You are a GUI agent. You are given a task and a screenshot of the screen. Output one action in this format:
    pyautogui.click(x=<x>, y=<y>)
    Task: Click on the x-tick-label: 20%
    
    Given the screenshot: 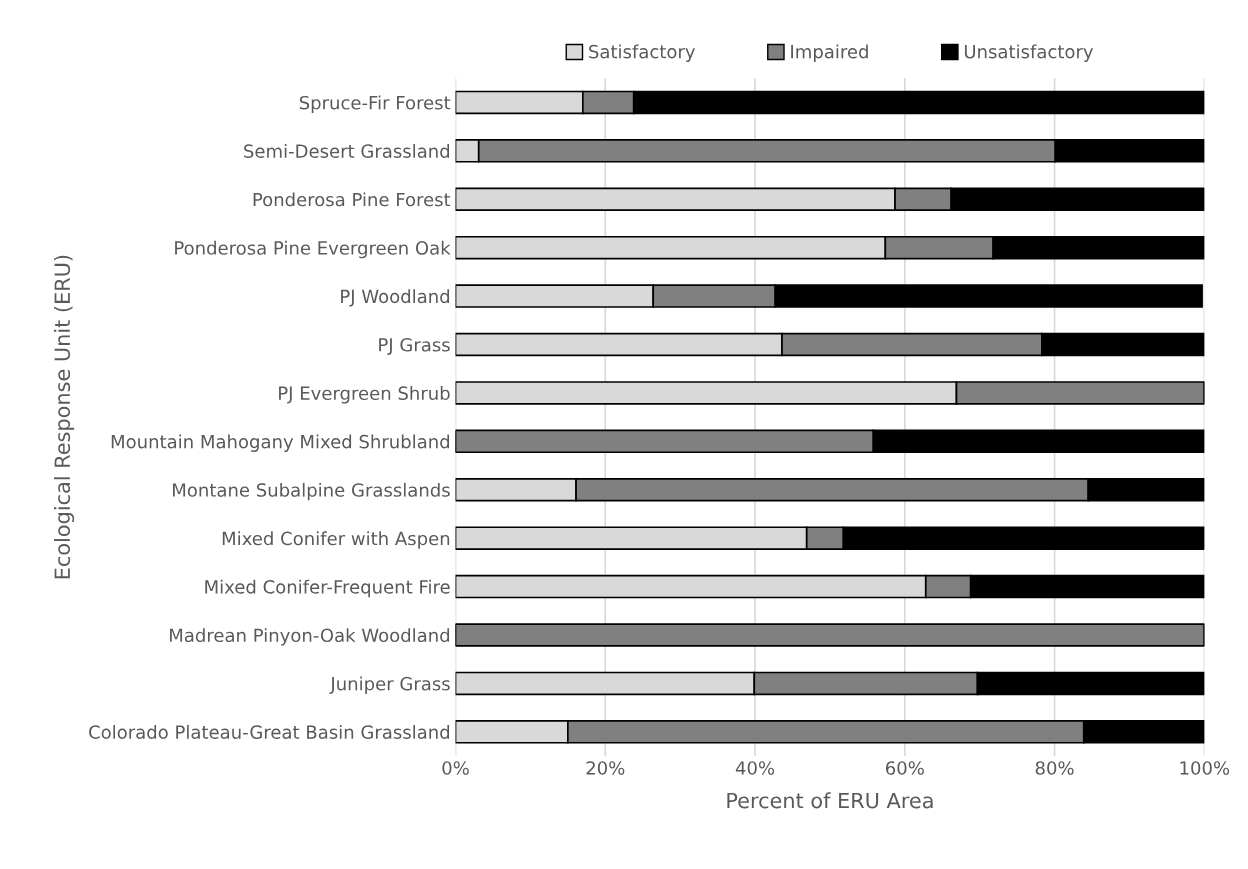 What is the action you would take?
    pyautogui.click(x=605, y=768)
    